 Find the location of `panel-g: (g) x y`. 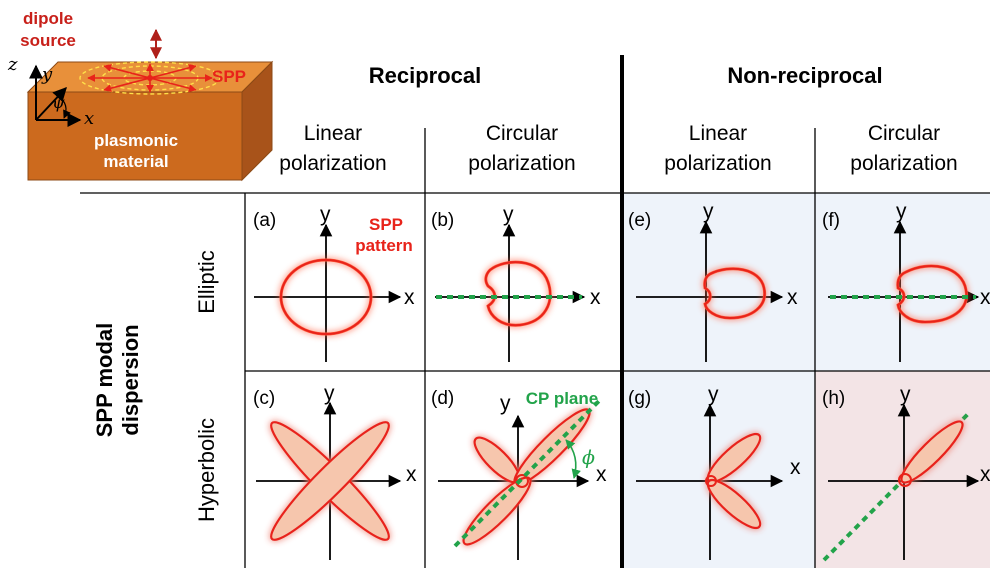

panel-g: (g) x y is located at coordinates (714, 471).